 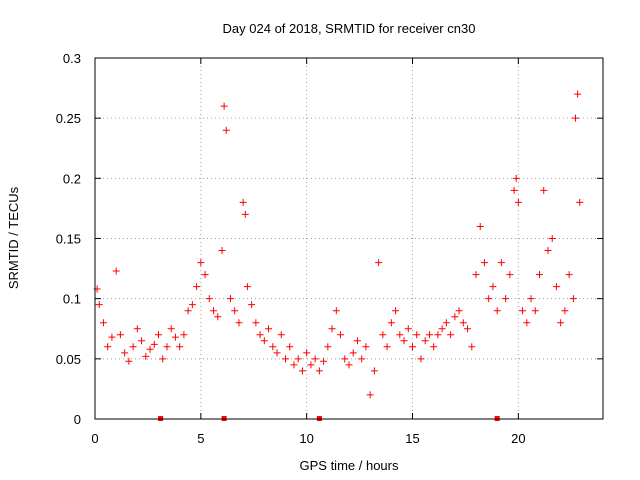 I want to click on y-tick-label: 0.05, so click(x=68, y=359).